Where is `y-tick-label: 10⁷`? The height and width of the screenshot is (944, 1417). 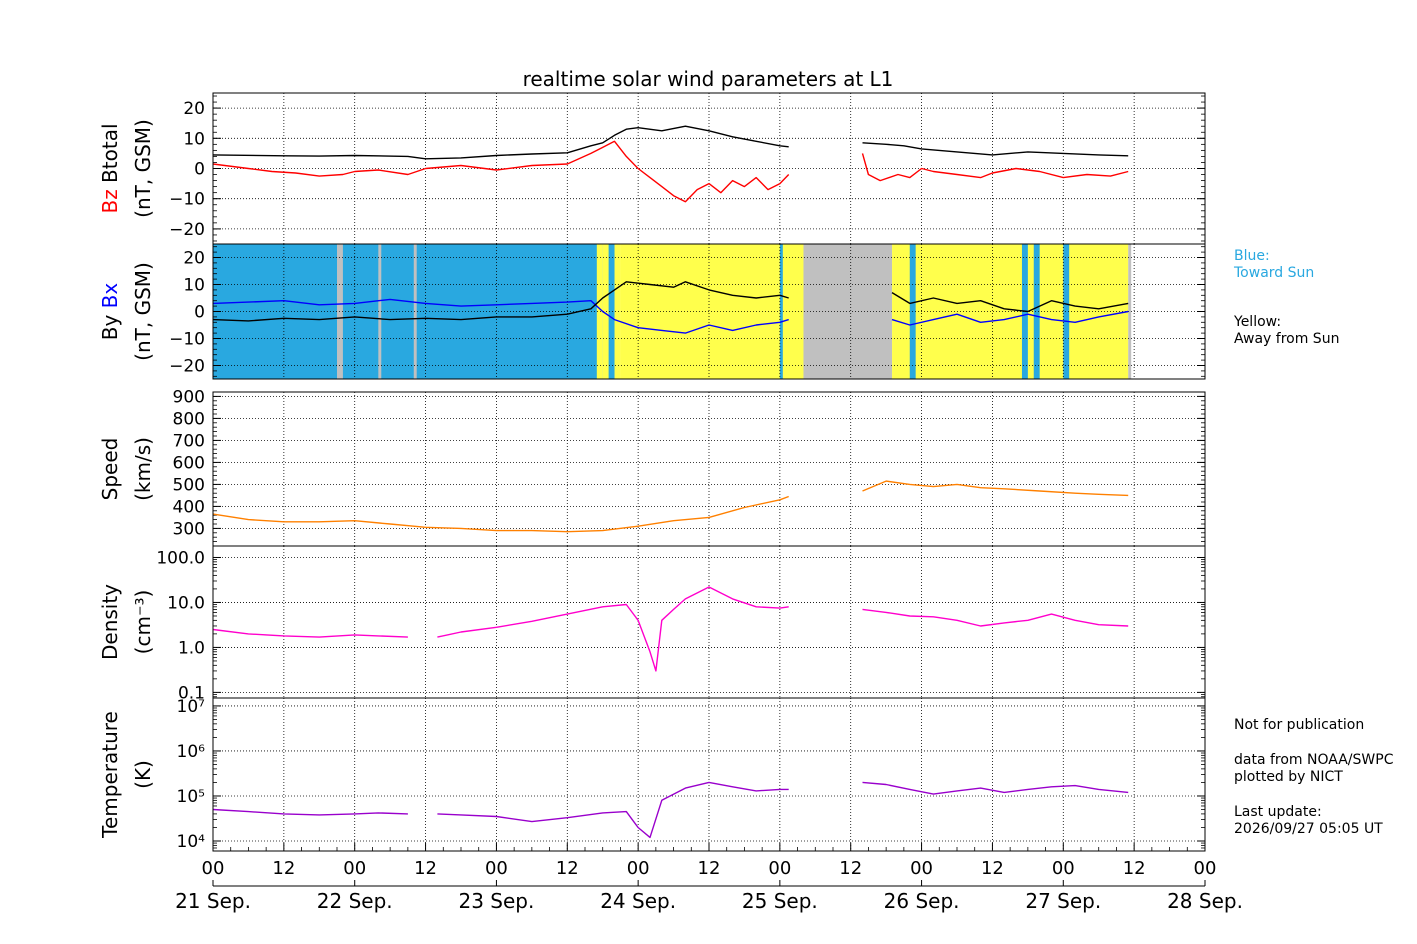
y-tick-label: 10⁷ is located at coordinates (191, 707).